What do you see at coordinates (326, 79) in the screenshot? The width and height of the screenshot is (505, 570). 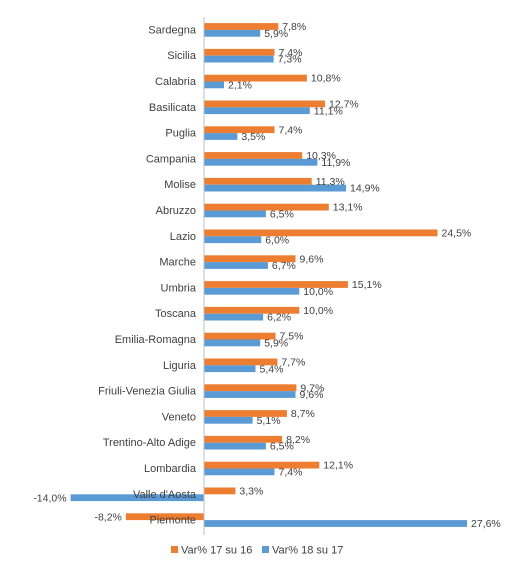 I see `data-label-series-1: 10,8%` at bounding box center [326, 79].